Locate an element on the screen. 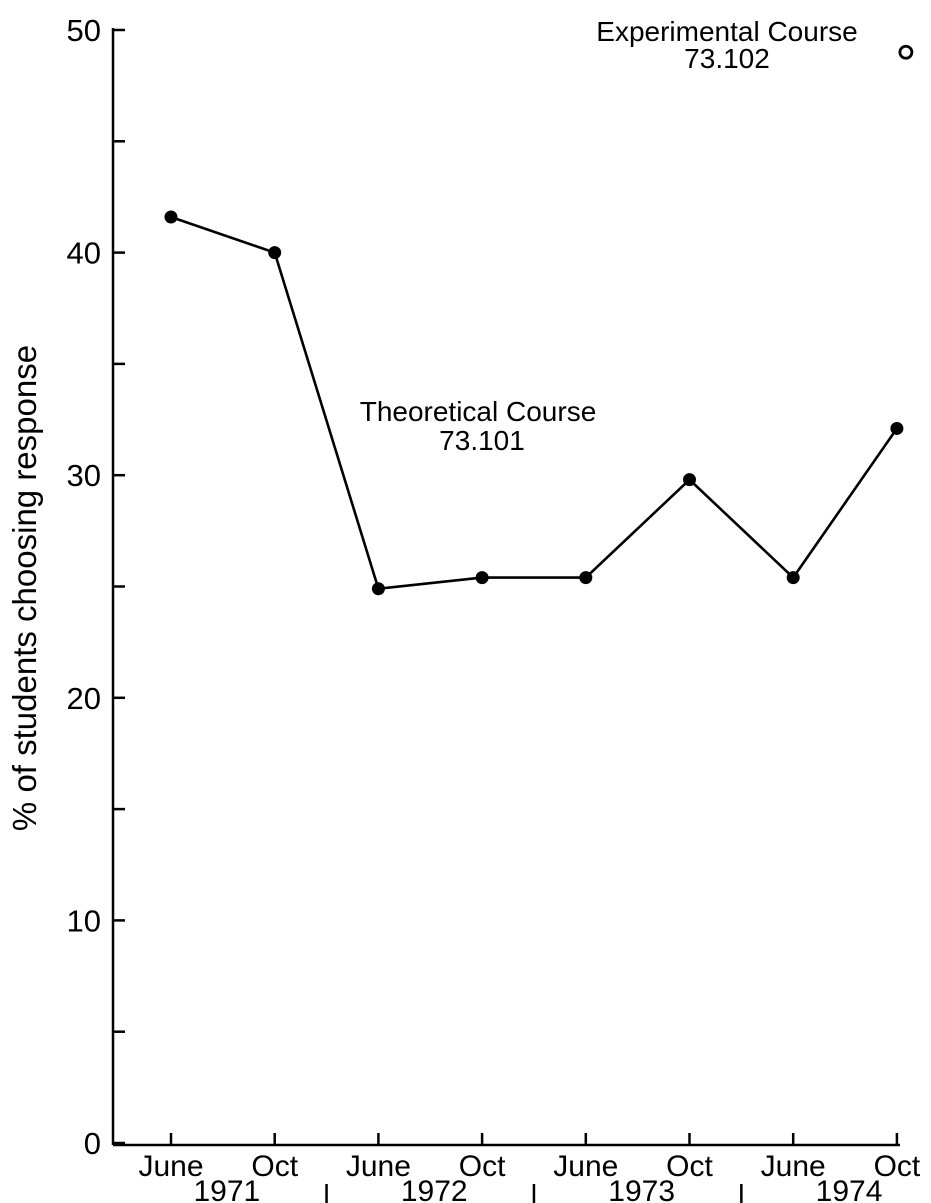 Image resolution: width=931 pixels, height=1203 pixels. y-tick-label: 20 is located at coordinates (84, 698).